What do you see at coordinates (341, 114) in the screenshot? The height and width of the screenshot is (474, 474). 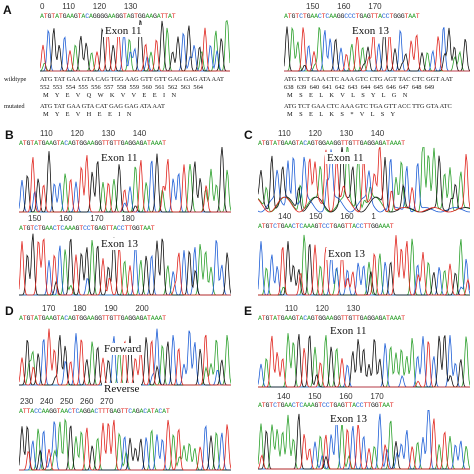 I see `panel-a-right-mutated-aa: M S E L K S * V L S Y` at bounding box center [341, 114].